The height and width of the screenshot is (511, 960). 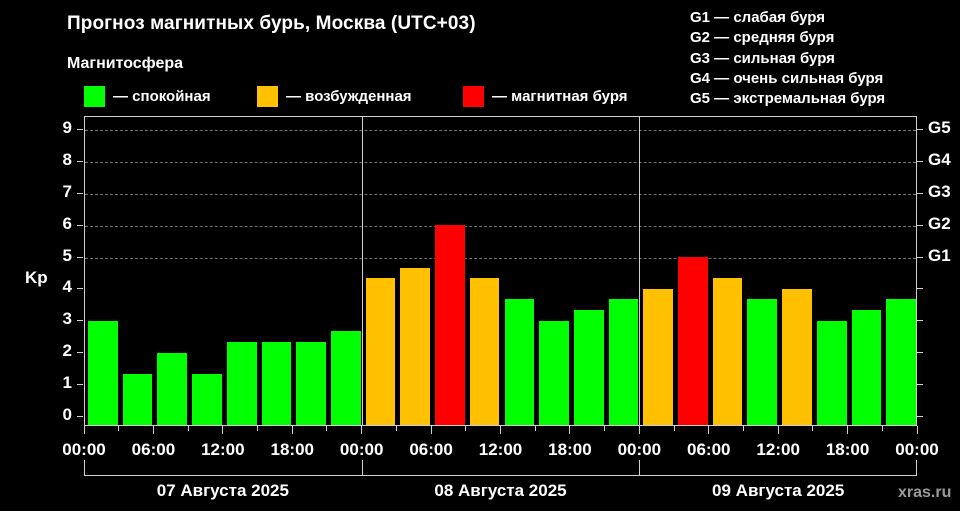 What do you see at coordinates (125, 63) in the screenshot?
I see `legend-title: Магнитосфера` at bounding box center [125, 63].